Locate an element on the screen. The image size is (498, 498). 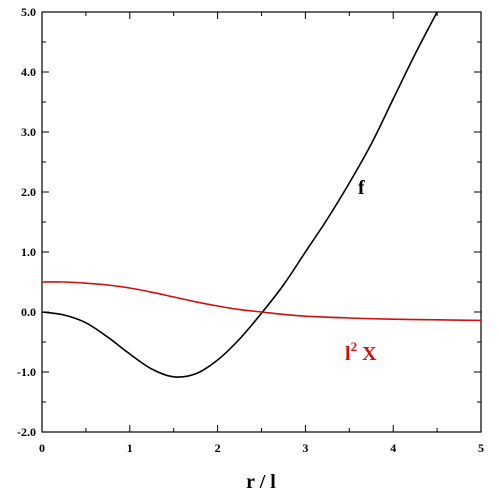
y-tick-label-5: 3.0 is located at coordinates (28, 132).